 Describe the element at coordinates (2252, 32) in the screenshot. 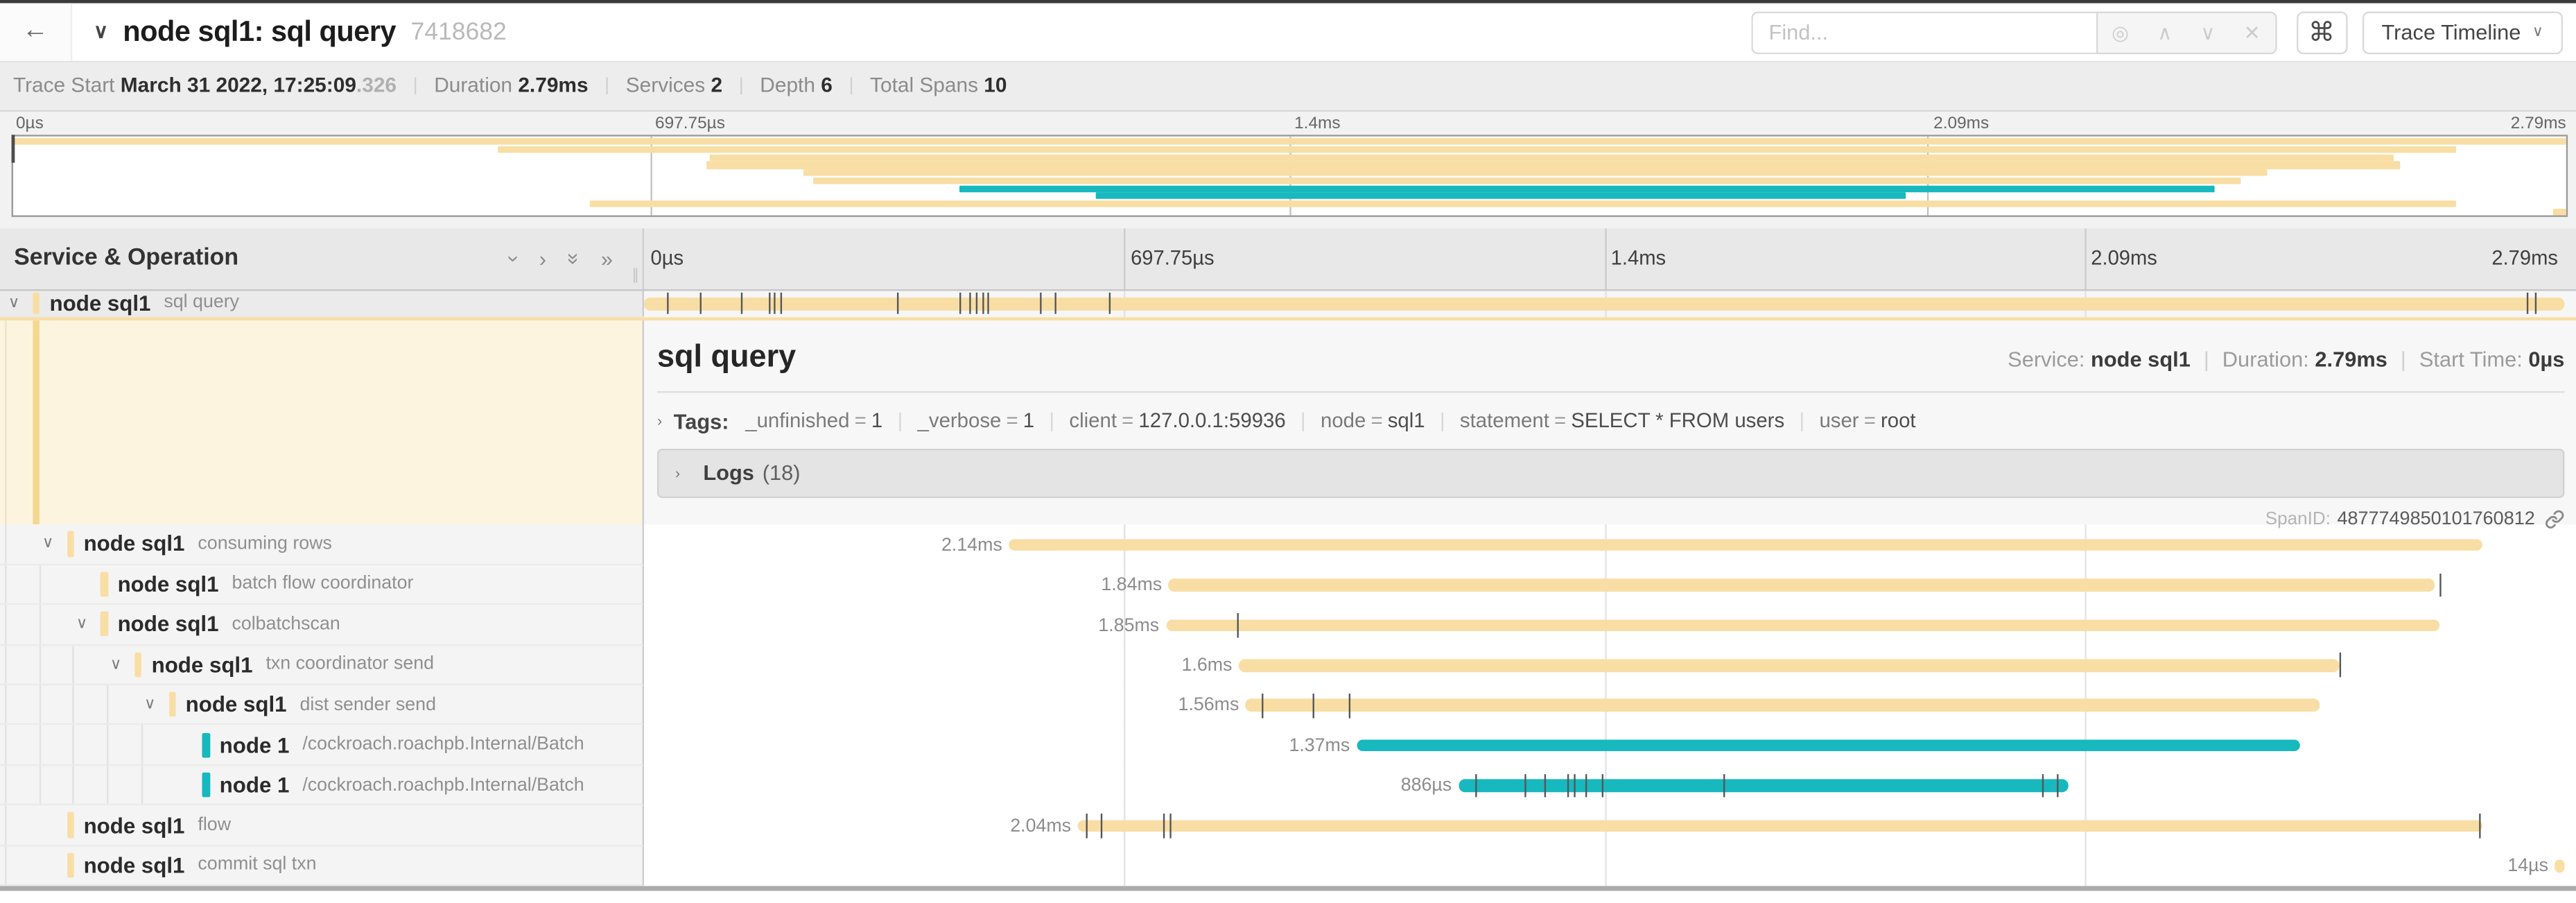

I see `clear-search-icon: ✕` at that location.